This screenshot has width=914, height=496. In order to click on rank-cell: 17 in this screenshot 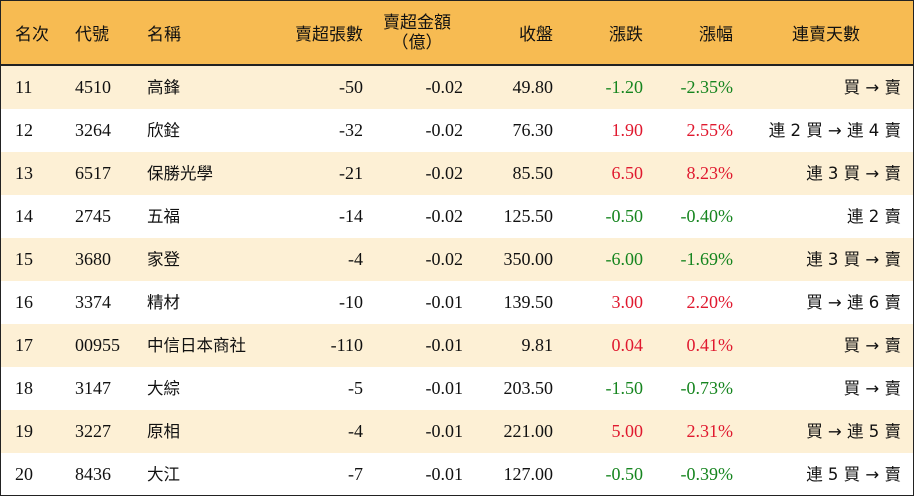, I will do `click(24, 345)`.